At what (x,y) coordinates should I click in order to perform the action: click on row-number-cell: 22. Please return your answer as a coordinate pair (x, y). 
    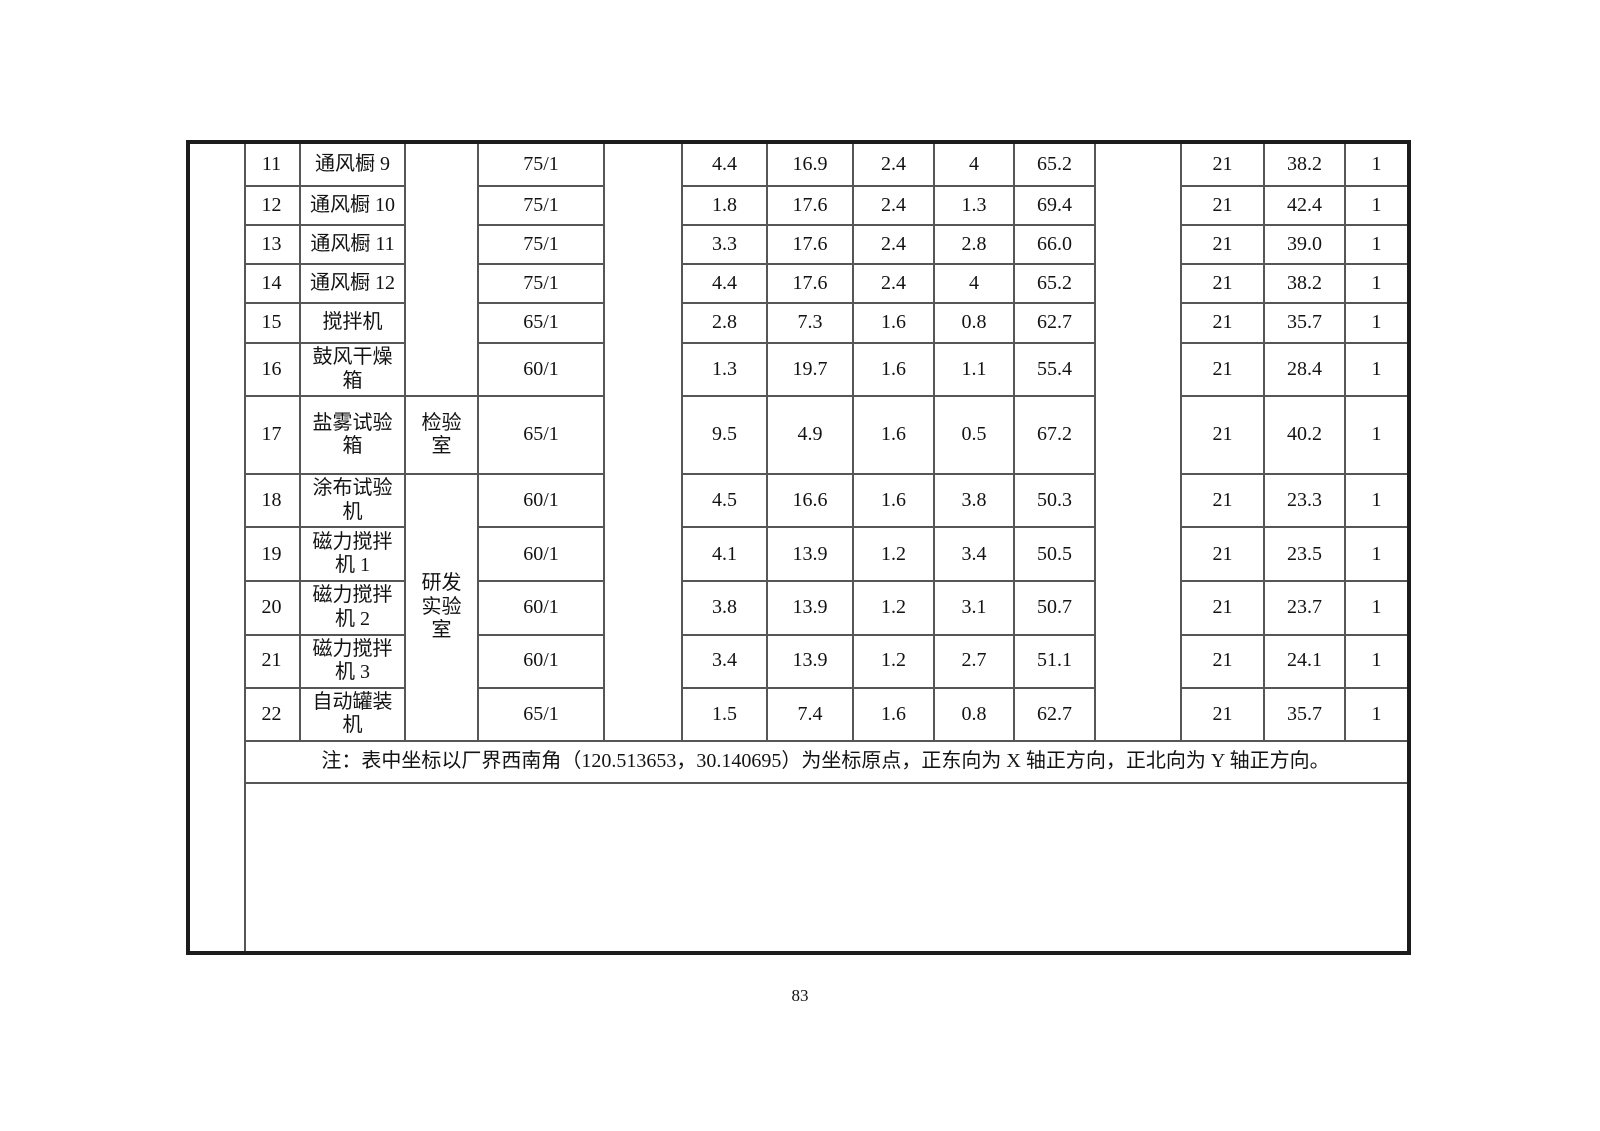
    Looking at the image, I should click on (272, 714).